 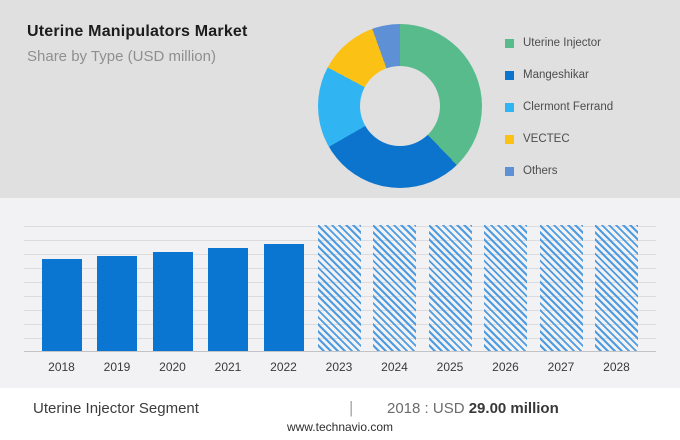 What do you see at coordinates (513, 408) in the screenshot?
I see `footer-value-bold: 29.00 million` at bounding box center [513, 408].